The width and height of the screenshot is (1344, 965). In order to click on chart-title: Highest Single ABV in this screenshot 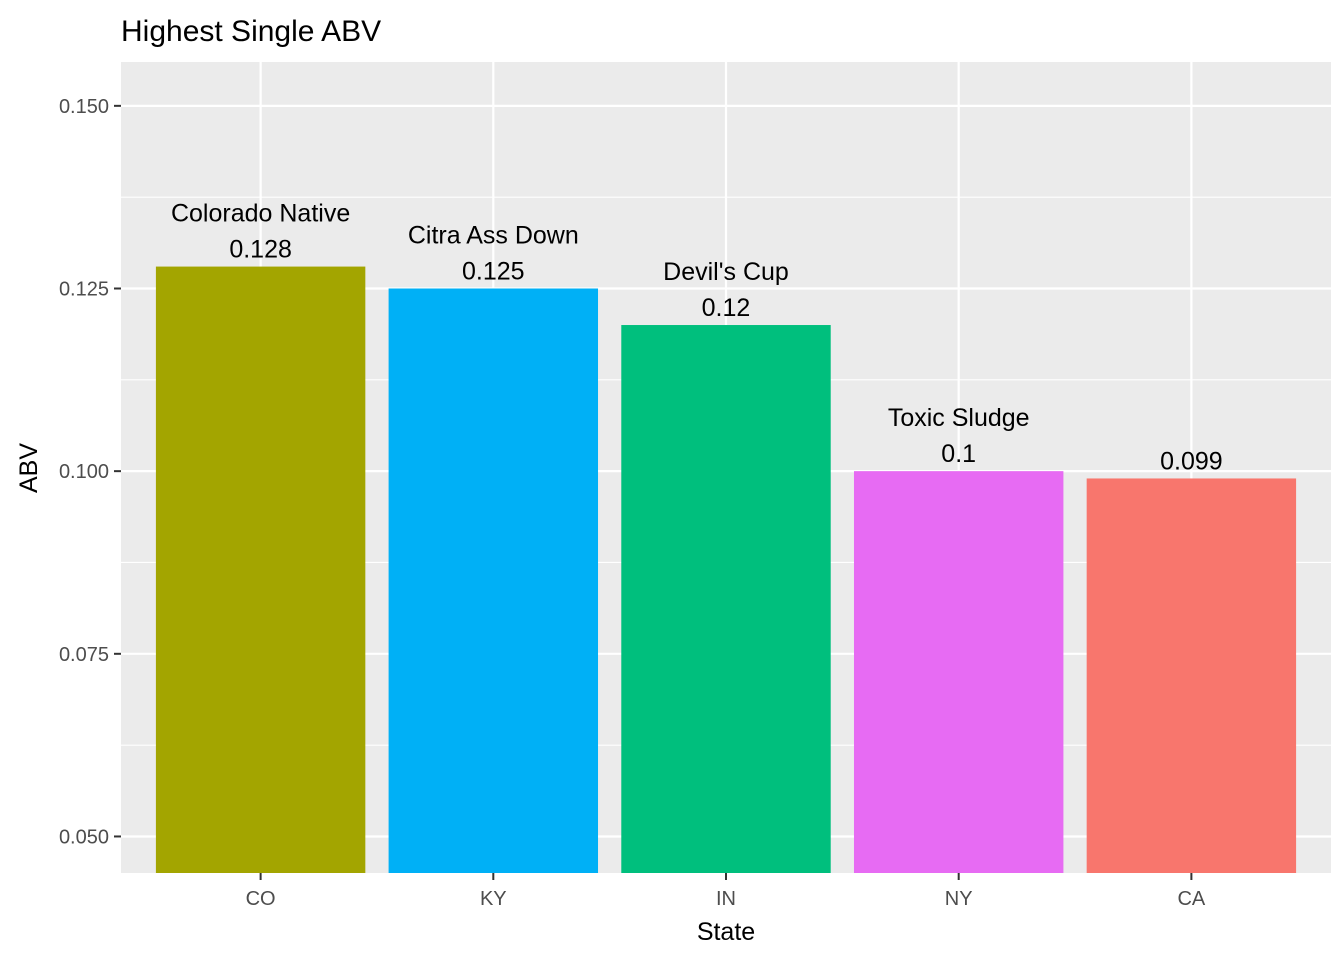, I will do `click(251, 31)`.